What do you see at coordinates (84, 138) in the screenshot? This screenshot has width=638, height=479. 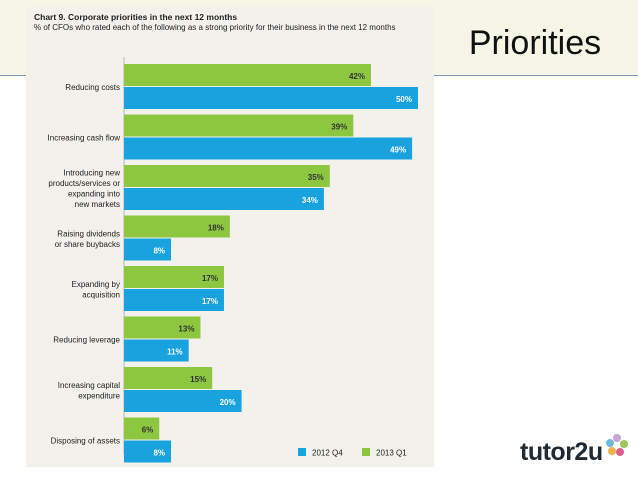 I see `category-label: Increasing cash flow` at bounding box center [84, 138].